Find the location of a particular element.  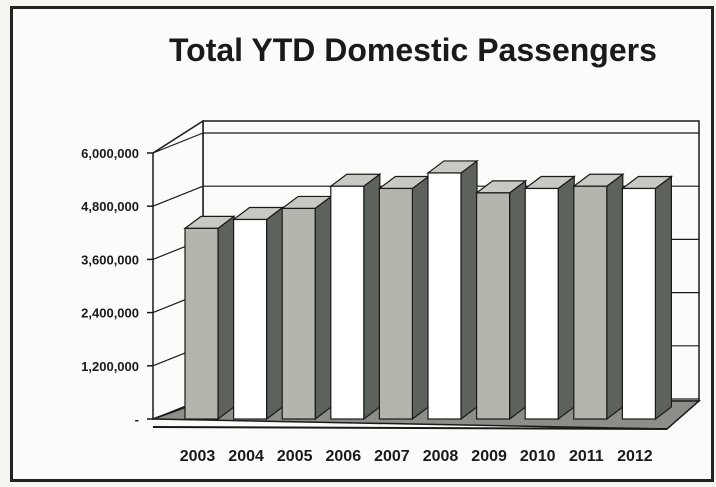

y-tick-label: 4,800,000 is located at coordinates (110, 206).